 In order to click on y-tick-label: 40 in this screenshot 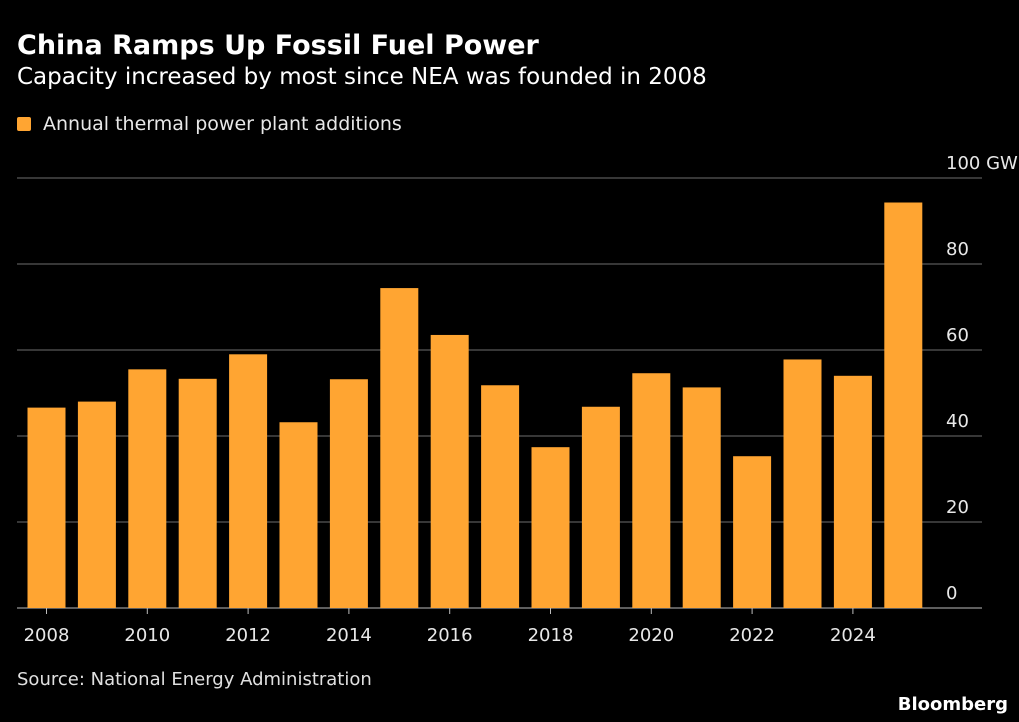, I will do `click(957, 421)`.